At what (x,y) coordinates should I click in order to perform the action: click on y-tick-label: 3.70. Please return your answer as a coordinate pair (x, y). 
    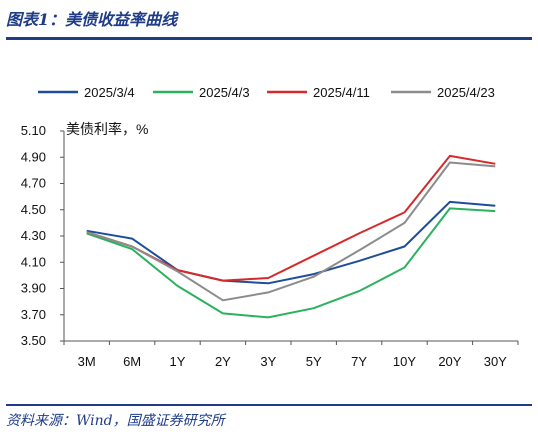
    Looking at the image, I should click on (33, 314).